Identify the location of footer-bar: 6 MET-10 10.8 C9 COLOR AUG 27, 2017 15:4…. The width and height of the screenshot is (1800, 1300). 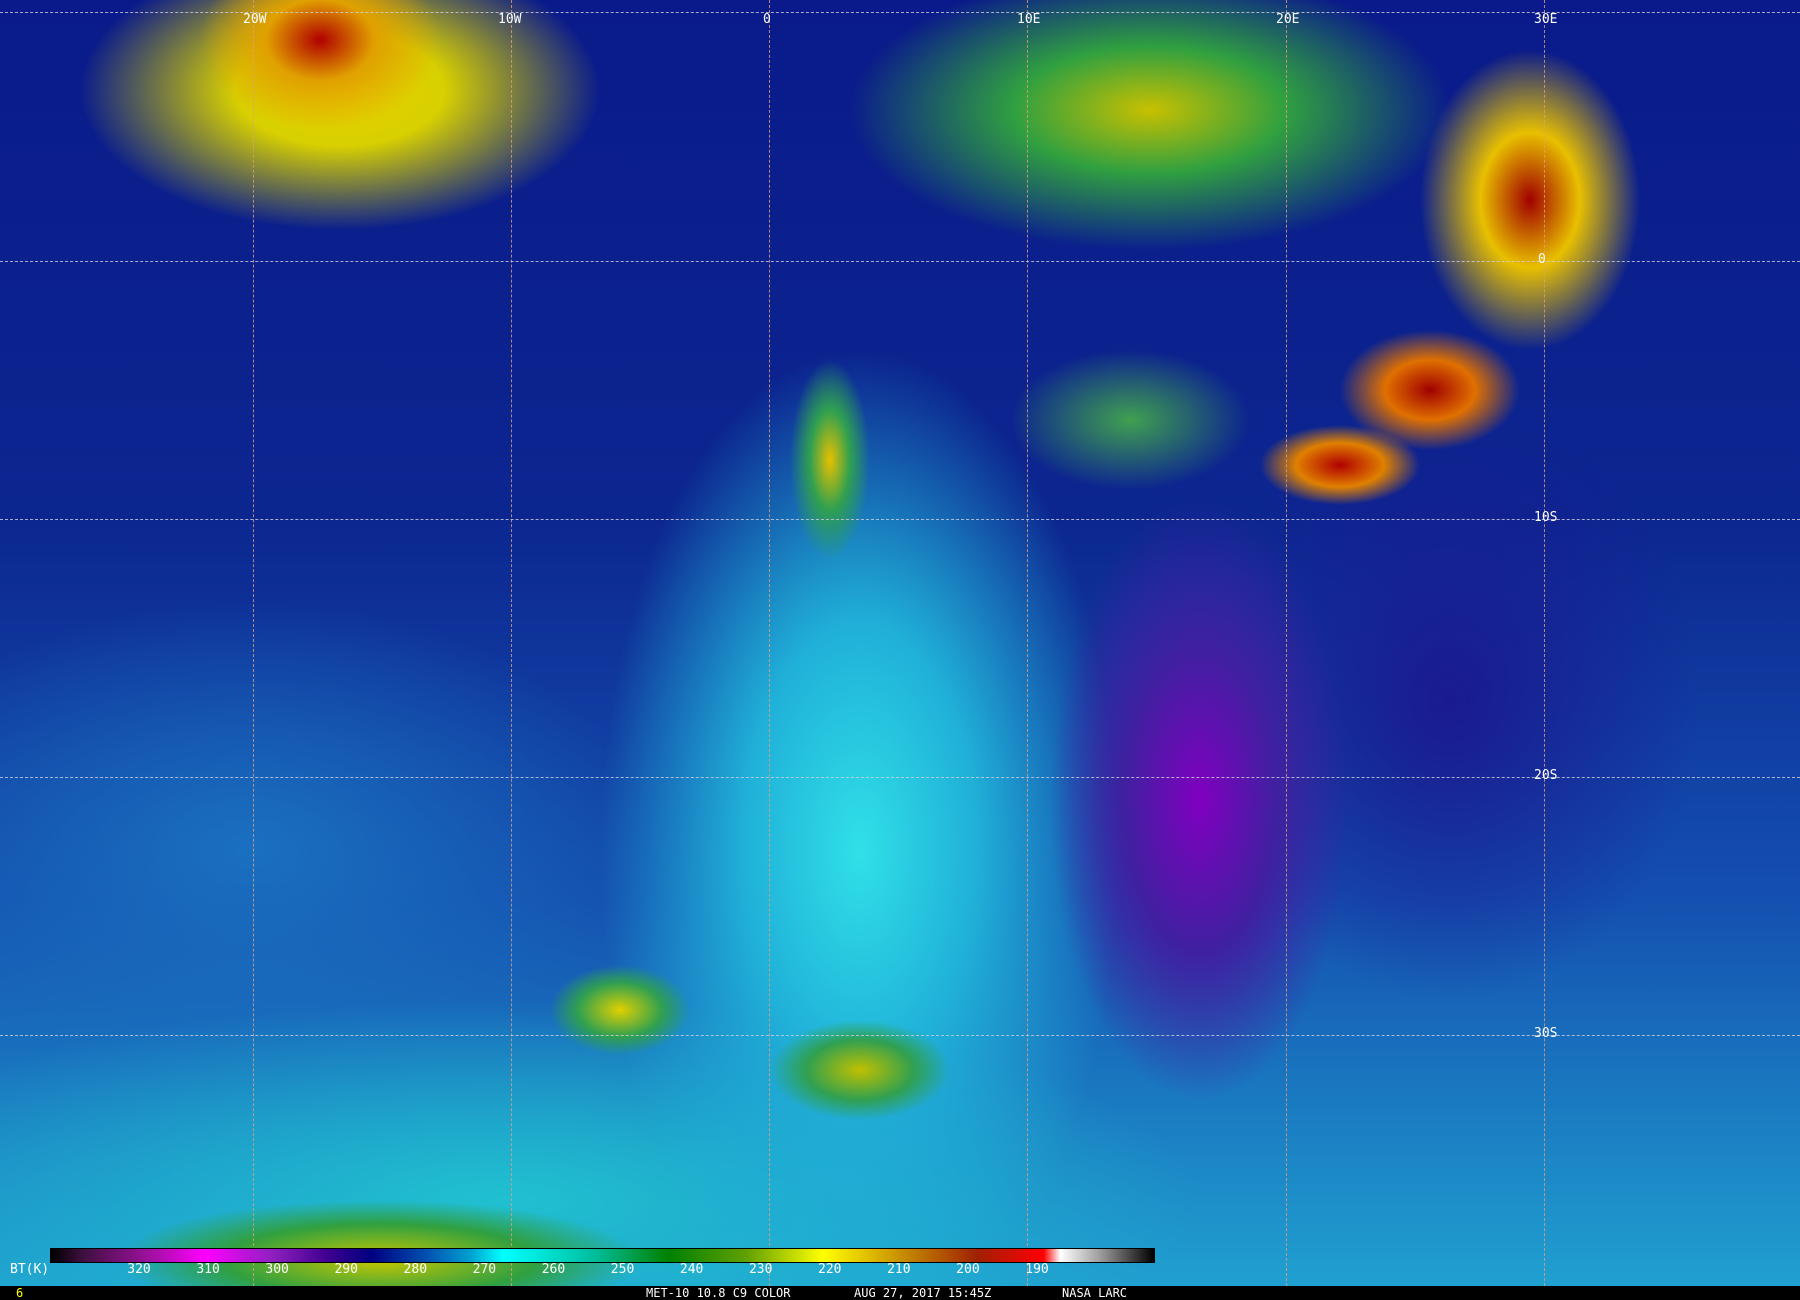
(900, 1293).